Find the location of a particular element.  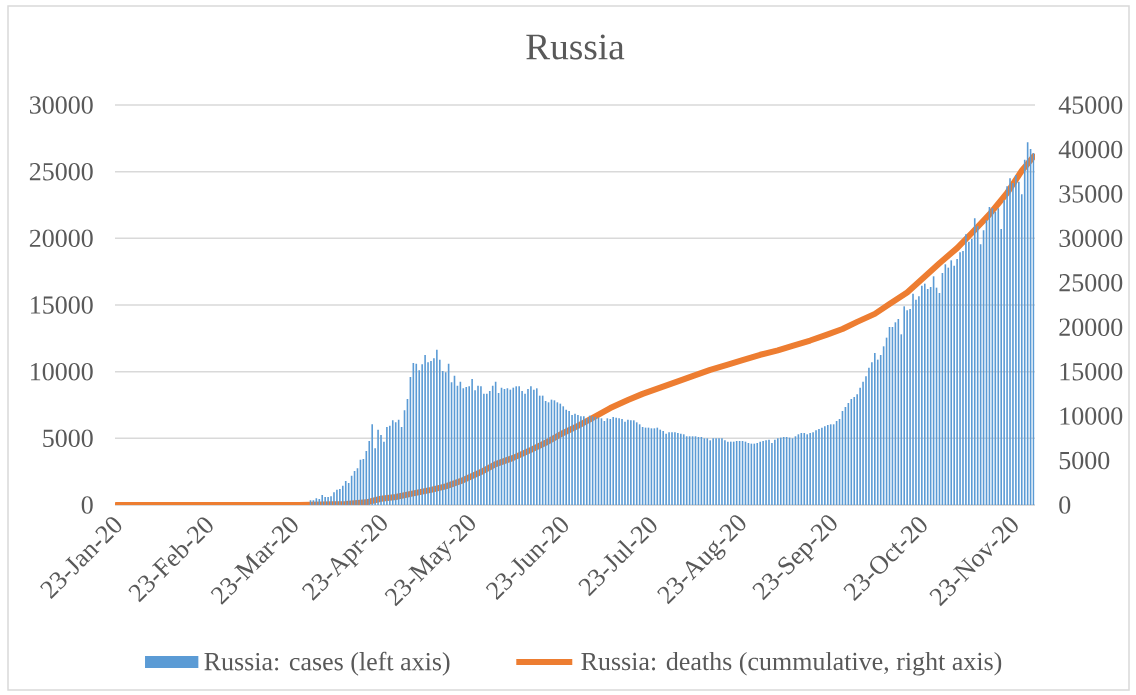

y2-tick-label: 15000 is located at coordinates (1091, 371).